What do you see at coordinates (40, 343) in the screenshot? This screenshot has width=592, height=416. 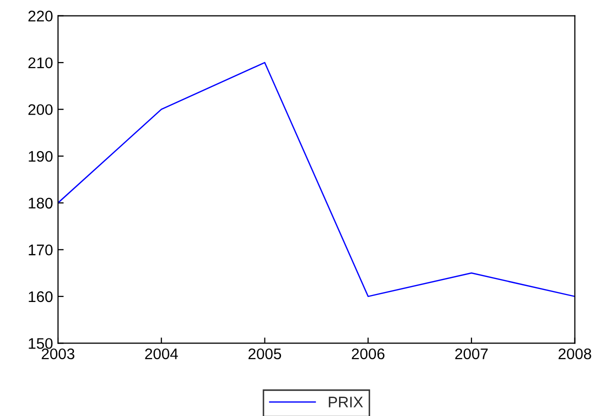 I see `y-tick-label: 150` at bounding box center [40, 343].